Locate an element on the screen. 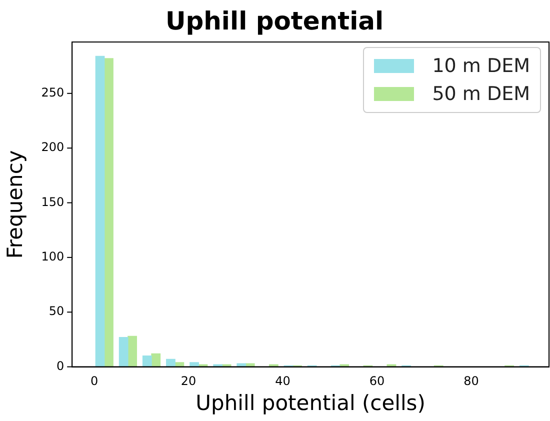  legend-label: 50 m DEM is located at coordinates (481, 94).